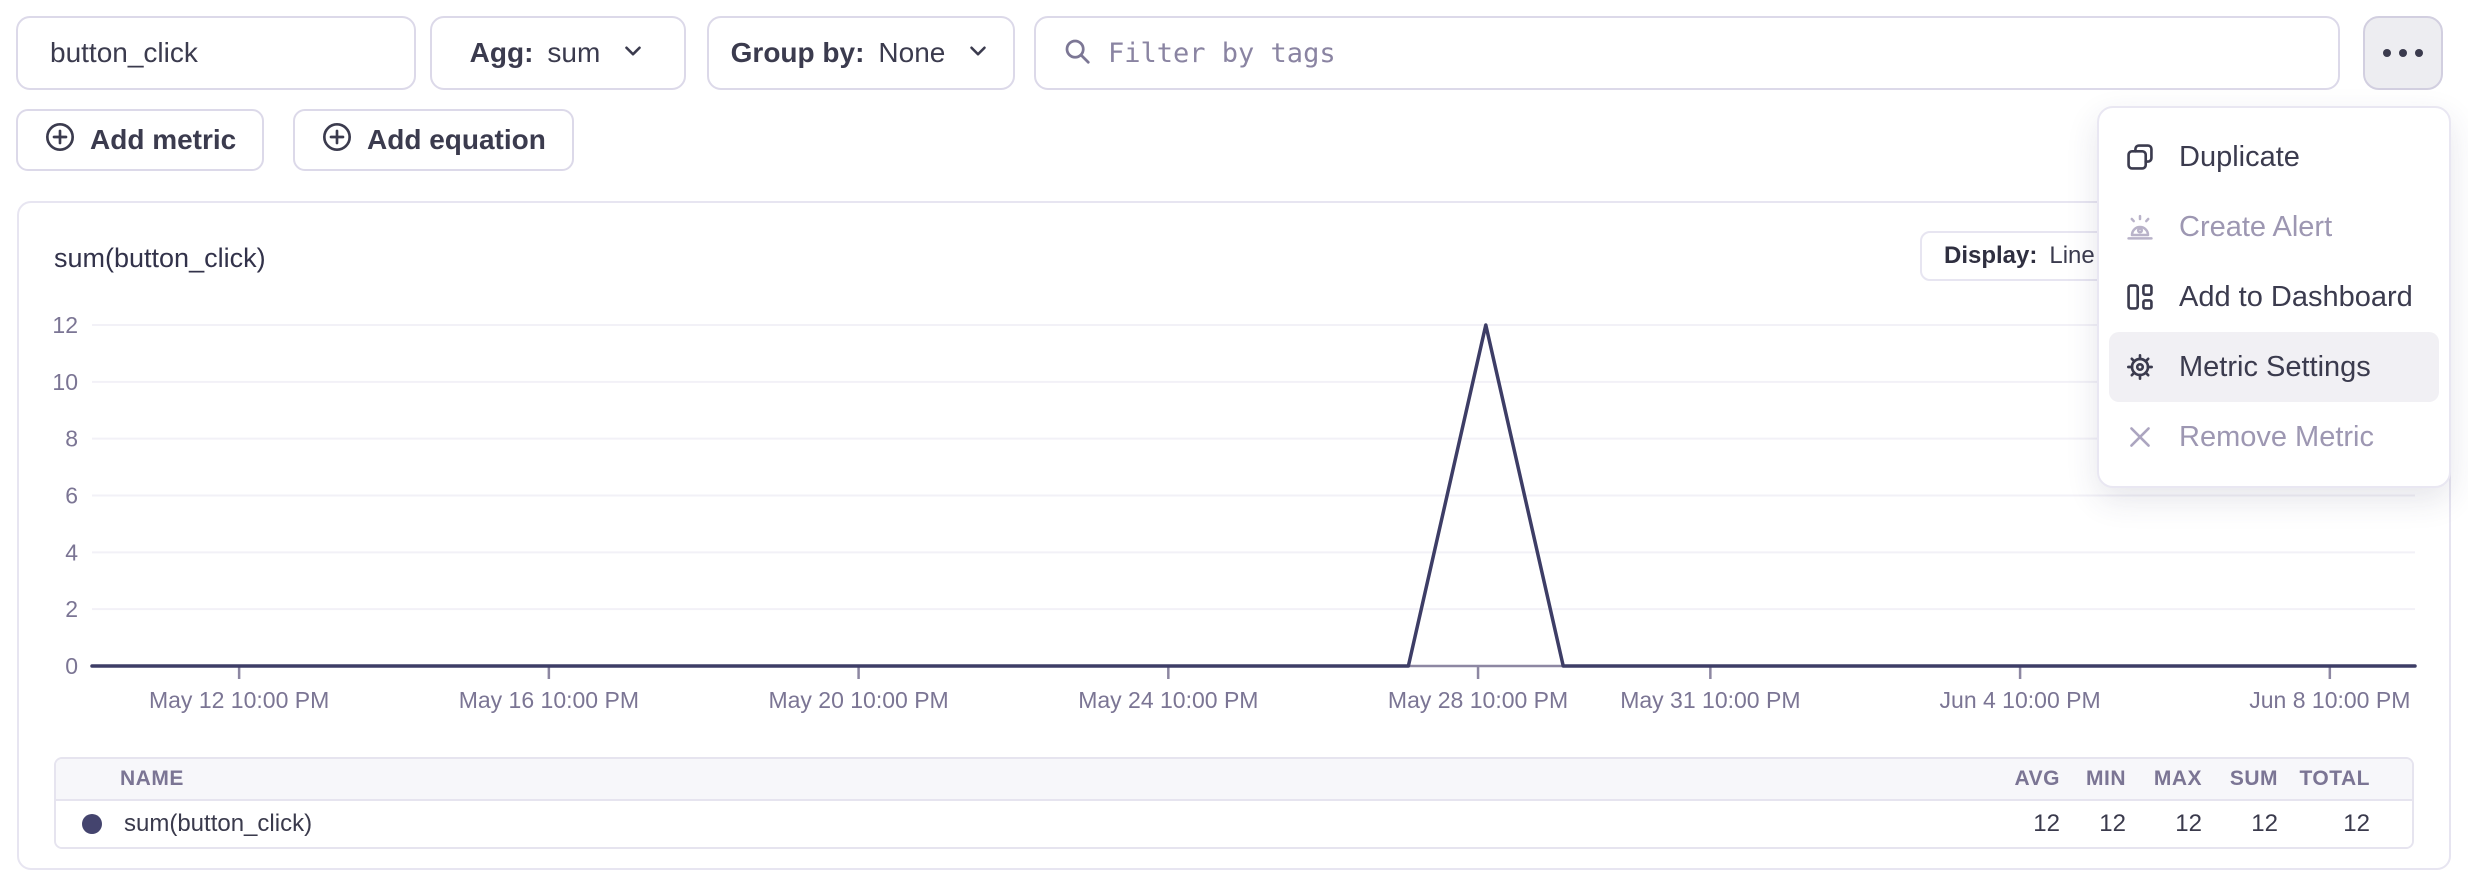 The image size is (2468, 894). What do you see at coordinates (71, 609) in the screenshot?
I see `y-axis-tick-label: 2` at bounding box center [71, 609].